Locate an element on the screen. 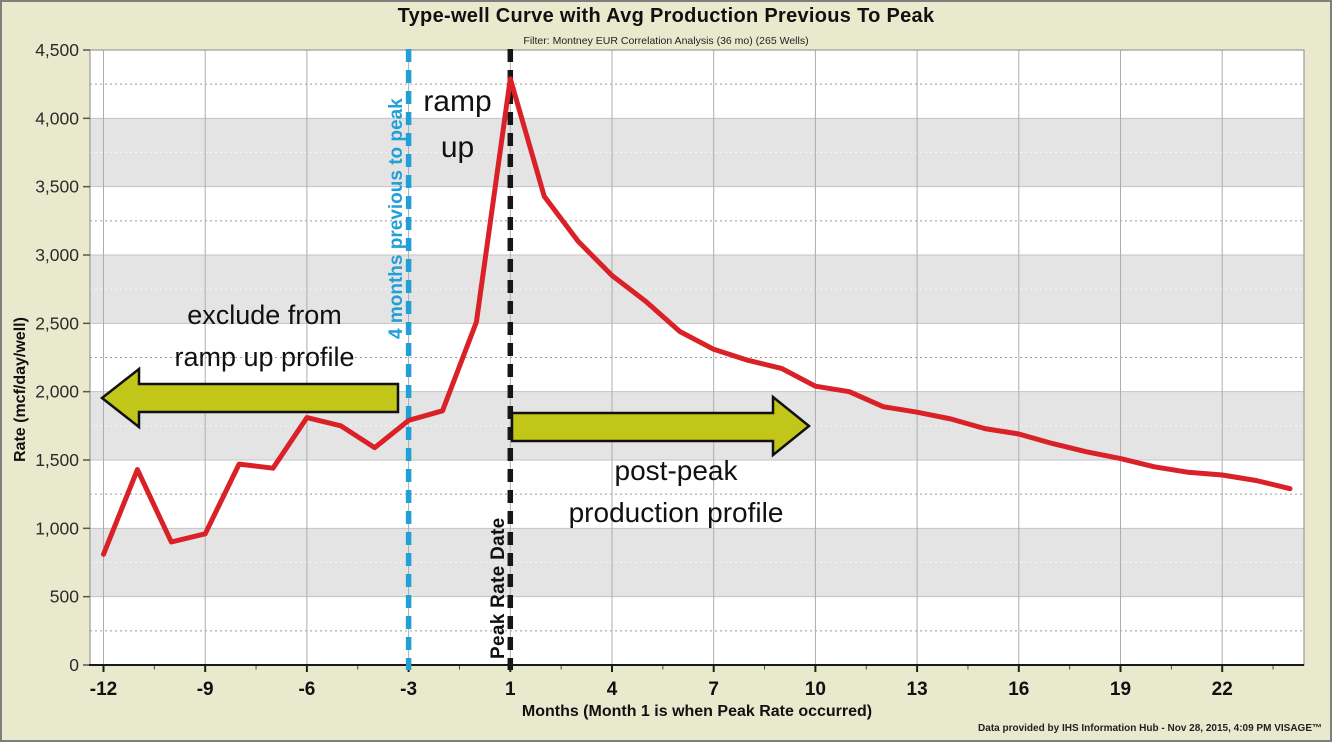 The height and width of the screenshot is (742, 1332). ramp-up-annotation: ramp up is located at coordinates (457, 125).